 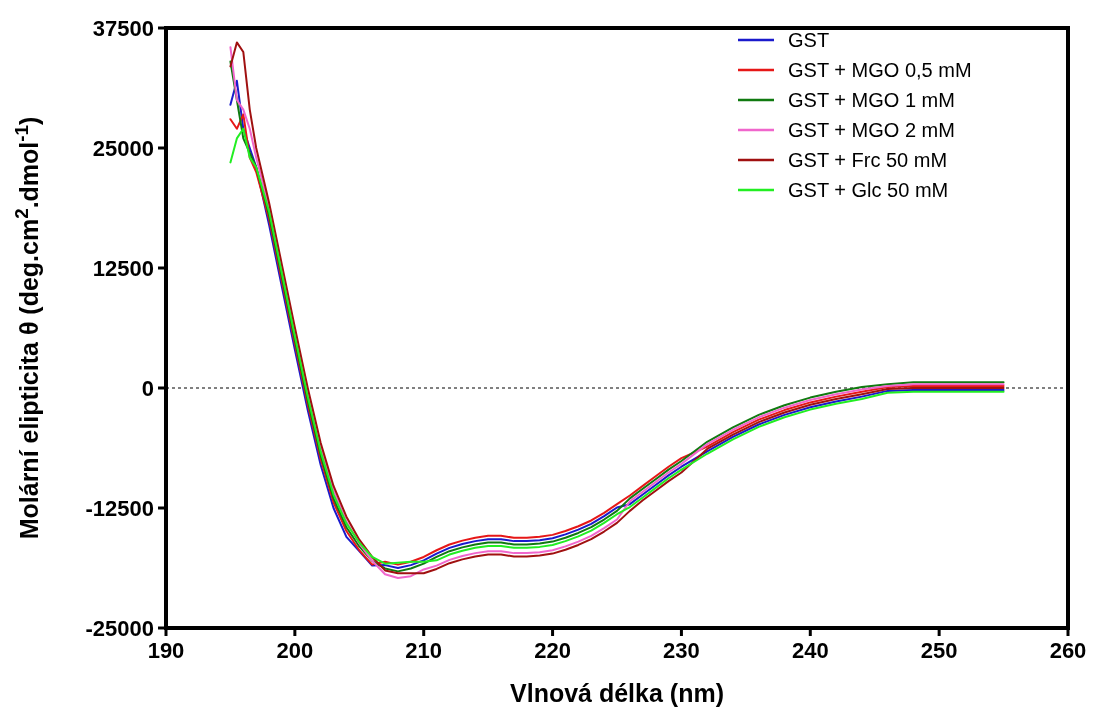 I want to click on x-axis-title: Vlnová délka (nm), so click(x=617, y=693).